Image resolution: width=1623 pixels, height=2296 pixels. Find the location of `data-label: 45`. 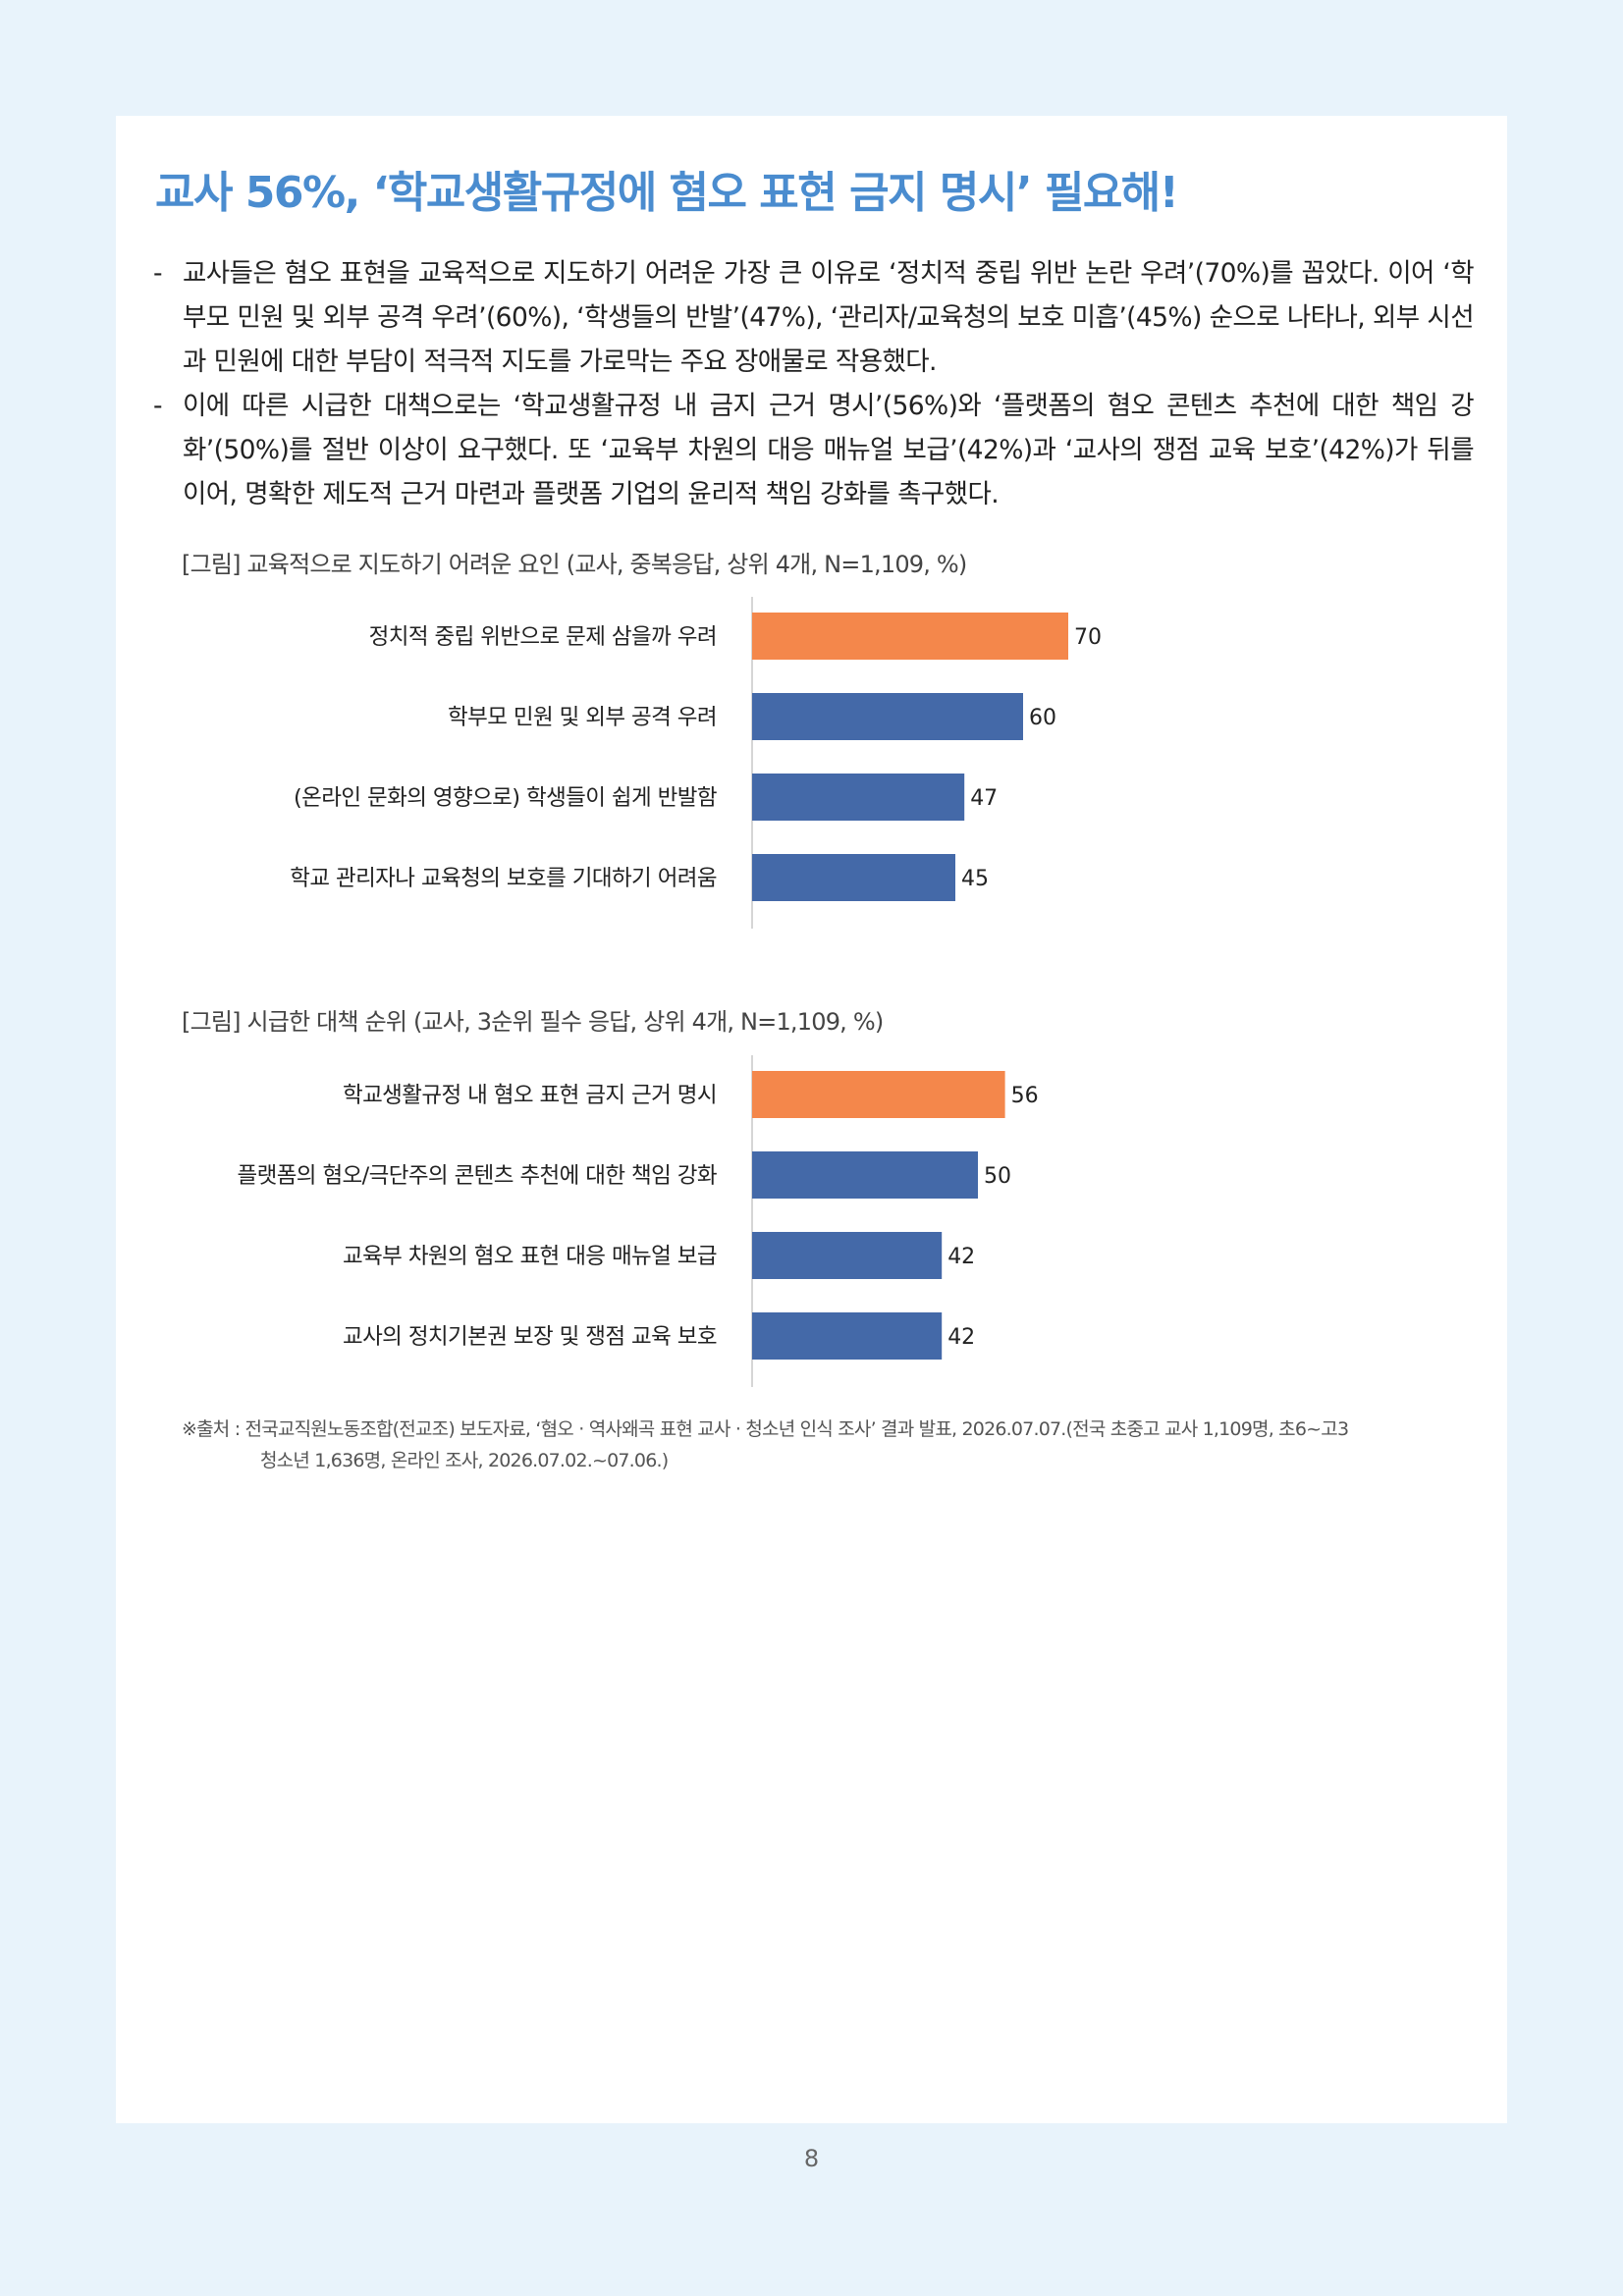

data-label: 45 is located at coordinates (975, 879).